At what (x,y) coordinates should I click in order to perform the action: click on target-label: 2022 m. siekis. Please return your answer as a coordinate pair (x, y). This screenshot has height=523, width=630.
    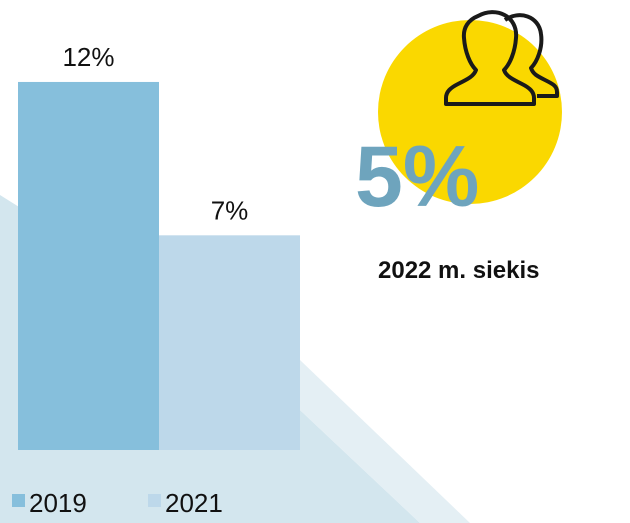
    Looking at the image, I should click on (458, 270).